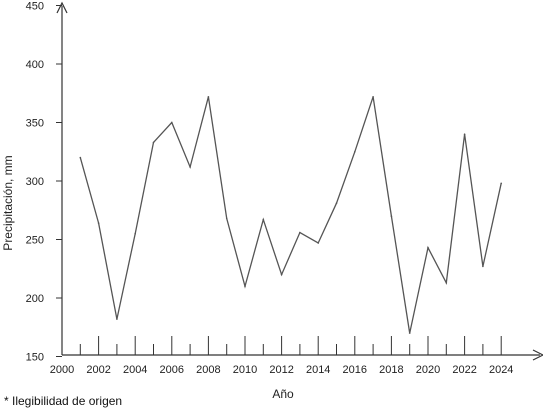 Image resolution: width=543 pixels, height=412 pixels. Describe the element at coordinates (355, 370) in the screenshot. I see `x-tick-label: 2016` at that location.